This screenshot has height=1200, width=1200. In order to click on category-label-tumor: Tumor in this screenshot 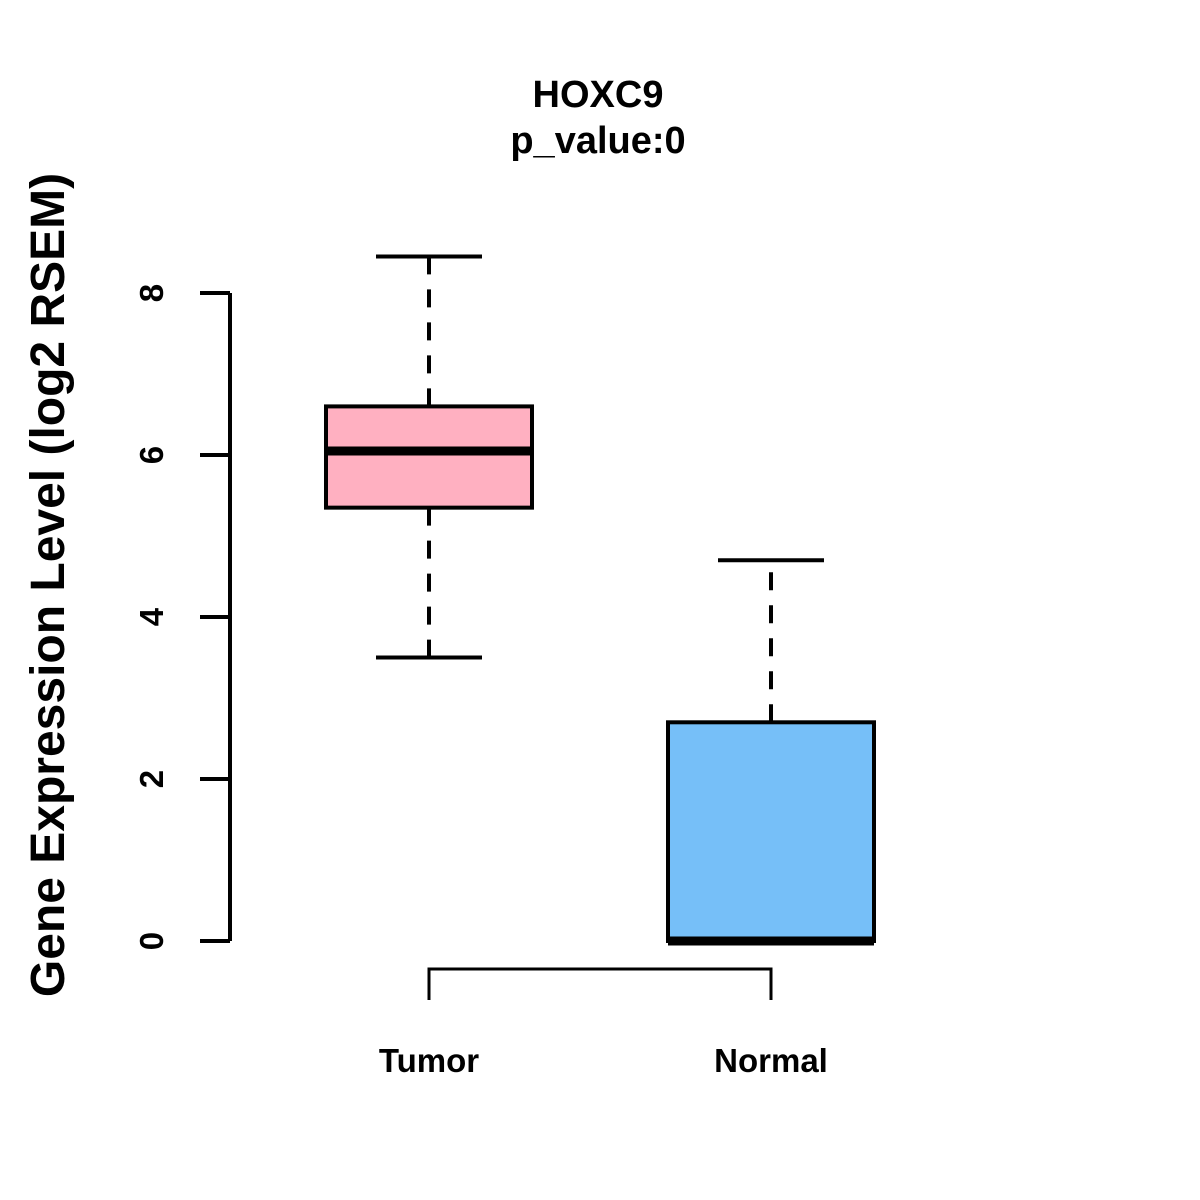, I will do `click(429, 1060)`.